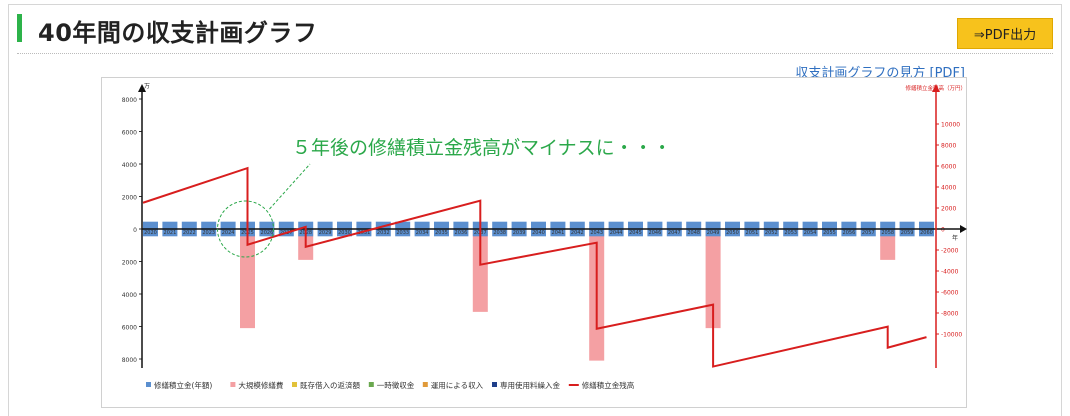 The image size is (1070, 416). What do you see at coordinates (170, 233) in the screenshot?
I see `x-tick-label: 2021` at bounding box center [170, 233].